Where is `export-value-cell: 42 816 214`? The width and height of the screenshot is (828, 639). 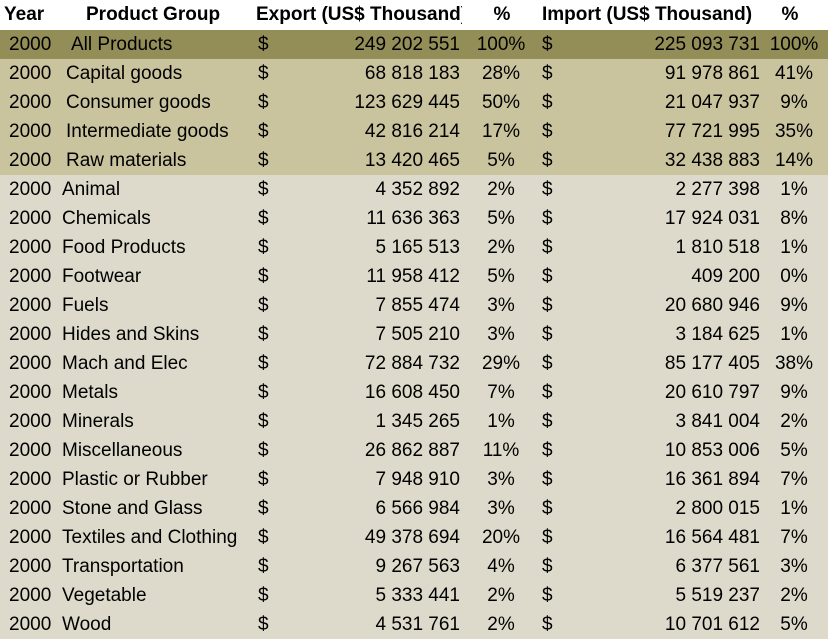 export-value-cell: 42 816 214 is located at coordinates (412, 131).